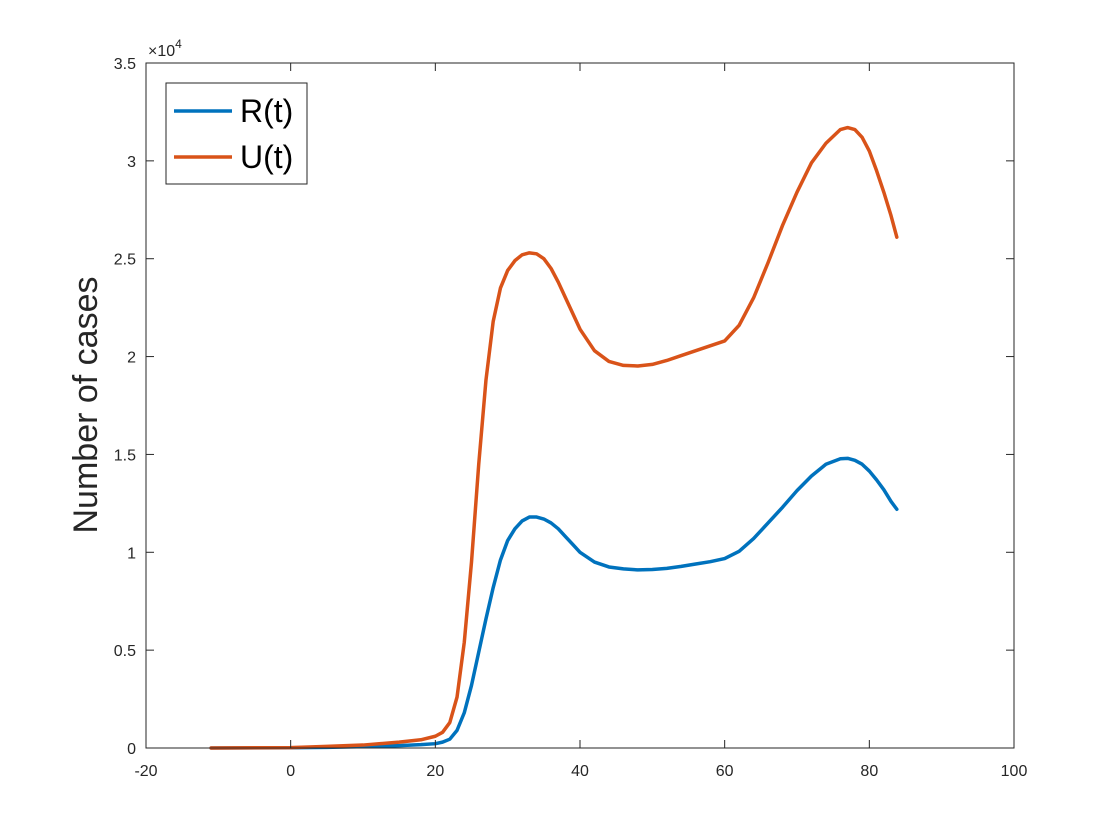 This screenshot has height=840, width=1120. What do you see at coordinates (125, 407) in the screenshot?
I see `y-tick-labels: 0 0.5 1 1.5 2 2.5 3 3.5` at bounding box center [125, 407].